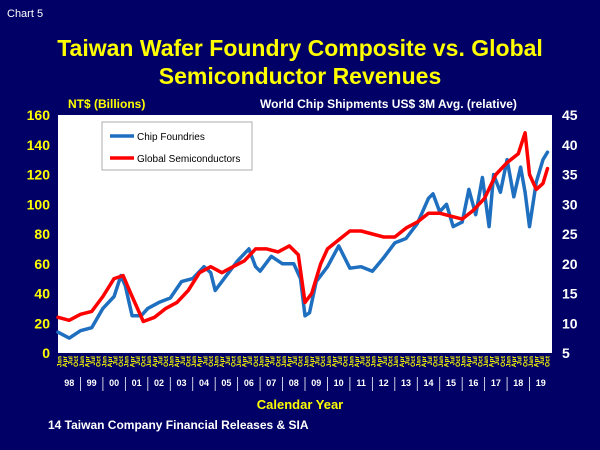  Describe the element at coordinates (42, 323) in the screenshot. I see `y-tick-label: 20` at that location.